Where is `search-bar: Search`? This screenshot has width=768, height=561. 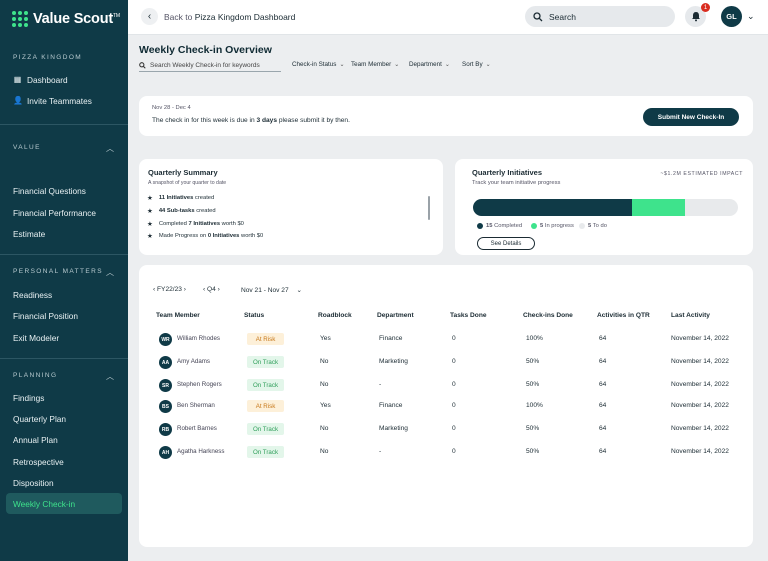 search-bar: Search is located at coordinates (600, 16).